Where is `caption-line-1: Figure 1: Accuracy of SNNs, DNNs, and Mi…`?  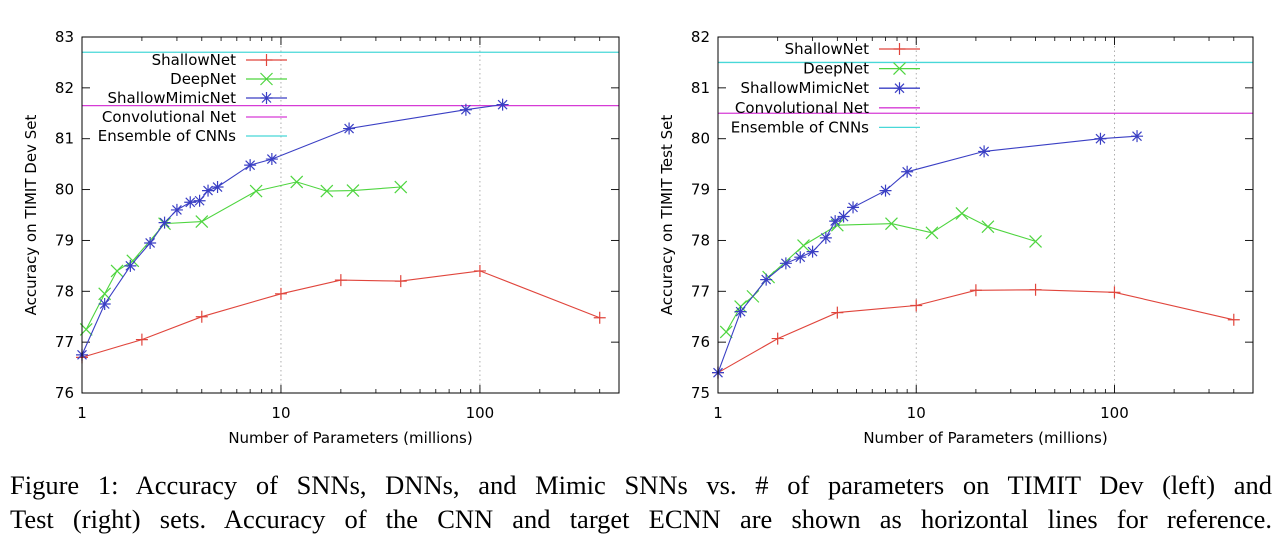 caption-line-1: Figure 1: Accuracy of SNNs, DNNs, and Mi… is located at coordinates (641, 485).